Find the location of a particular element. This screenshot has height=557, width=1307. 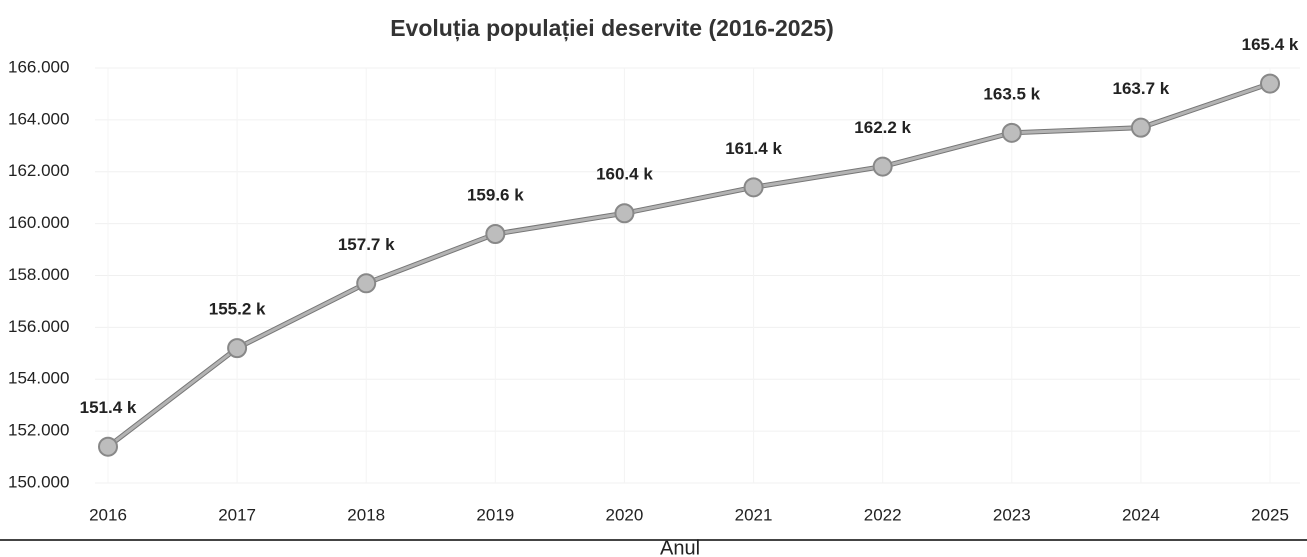

data-label: 160.4 k is located at coordinates (624, 174).